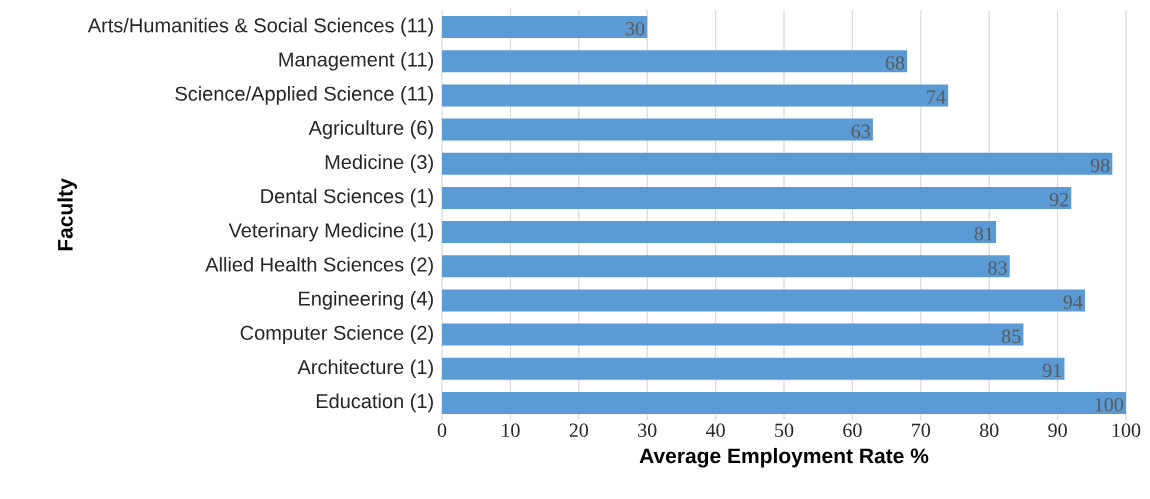 The height and width of the screenshot is (499, 1150). I want to click on y-tick-label: Medicine (3), so click(379, 164).